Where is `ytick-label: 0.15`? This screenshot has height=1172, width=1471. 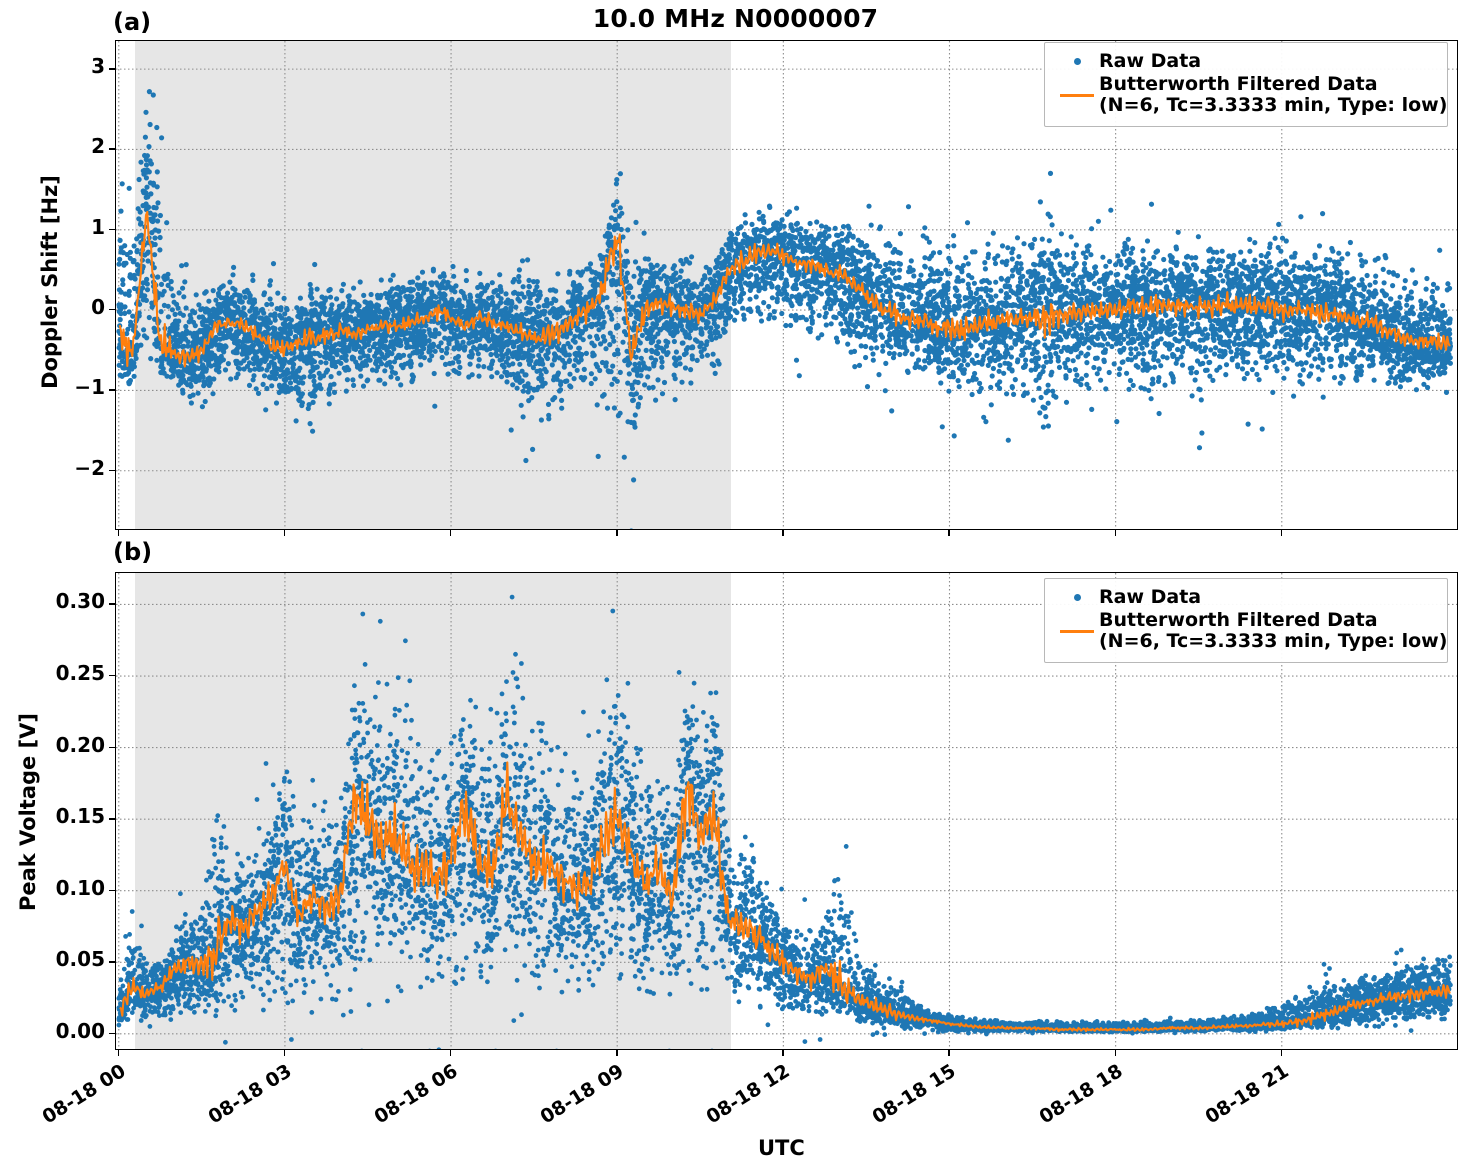 ytick-label: 0.15 is located at coordinates (52, 816).